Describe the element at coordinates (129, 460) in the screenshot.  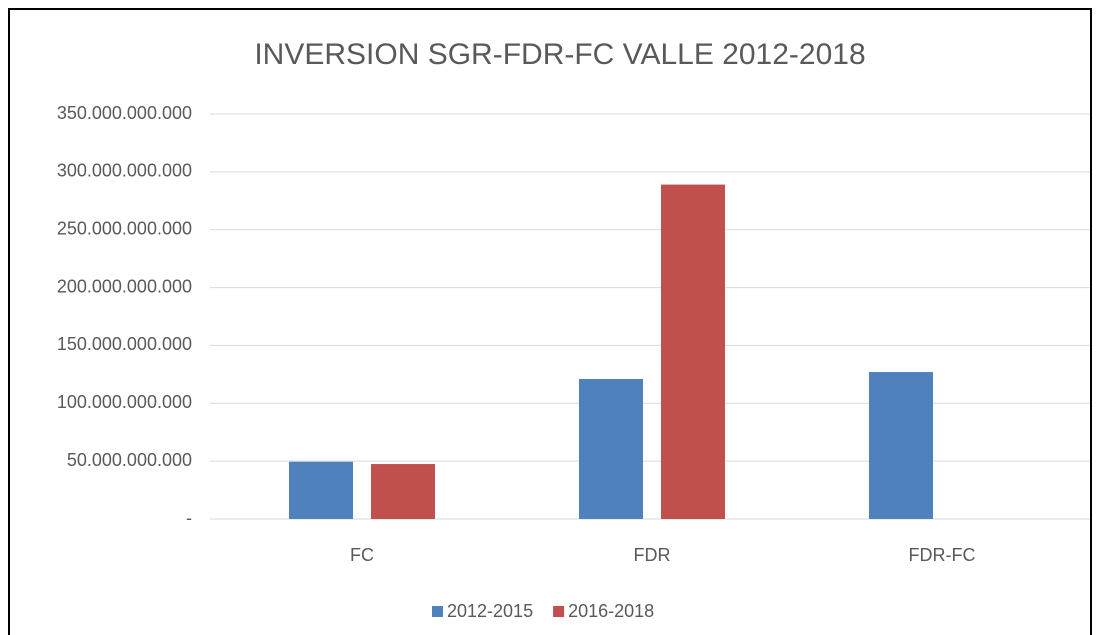
I see `y-tick-label: 50.000.000.000` at that location.